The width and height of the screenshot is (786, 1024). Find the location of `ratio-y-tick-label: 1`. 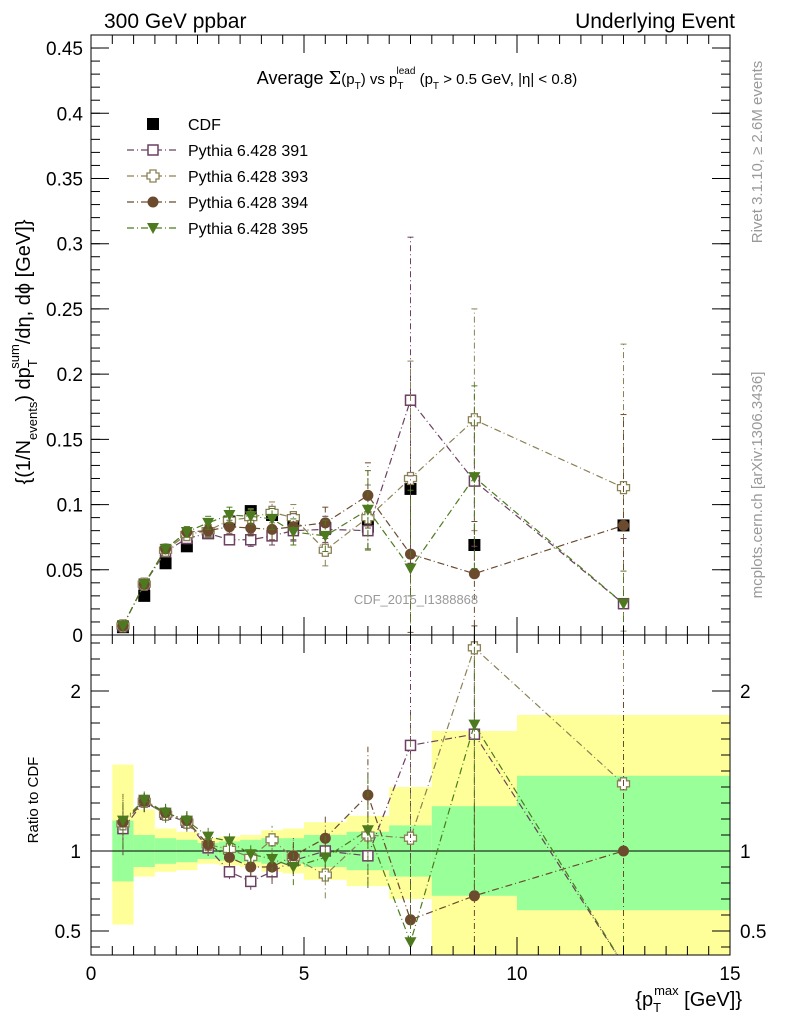

ratio-y-tick-label: 1 is located at coordinates (75, 852).